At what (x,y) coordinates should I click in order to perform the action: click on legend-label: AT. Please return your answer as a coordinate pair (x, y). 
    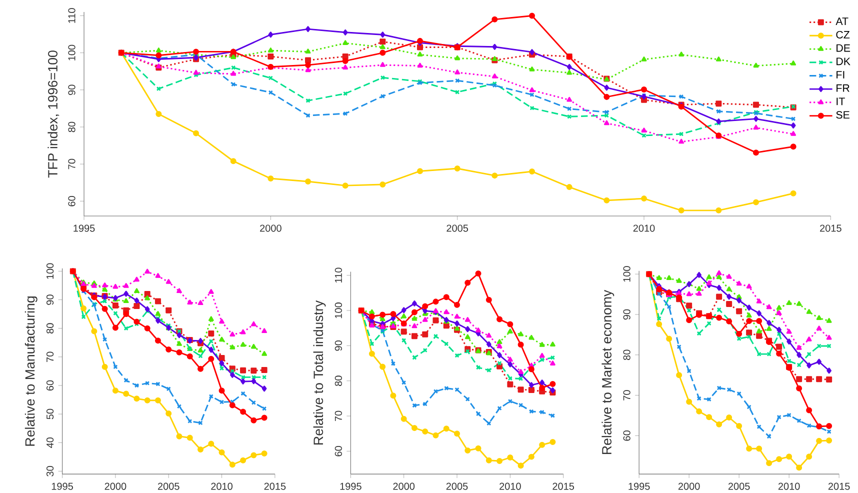
    Looking at the image, I should click on (842, 21).